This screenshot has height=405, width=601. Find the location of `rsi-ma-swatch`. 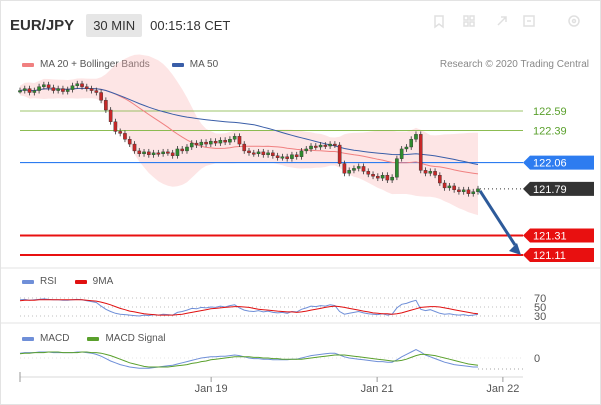

rsi-ma-swatch is located at coordinates (80, 281).